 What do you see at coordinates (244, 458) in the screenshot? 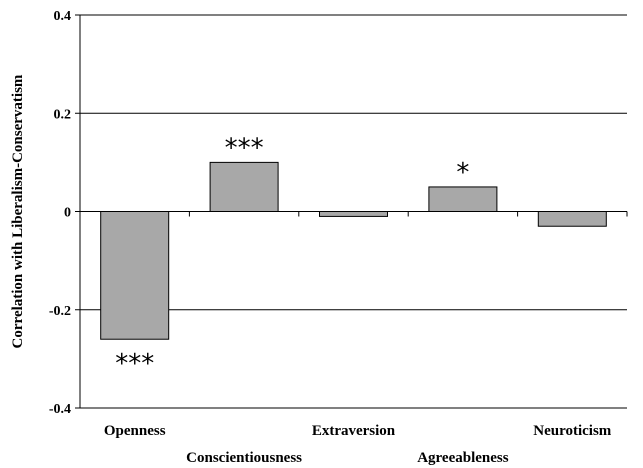
I see `category-label: Conscientiousness` at bounding box center [244, 458].